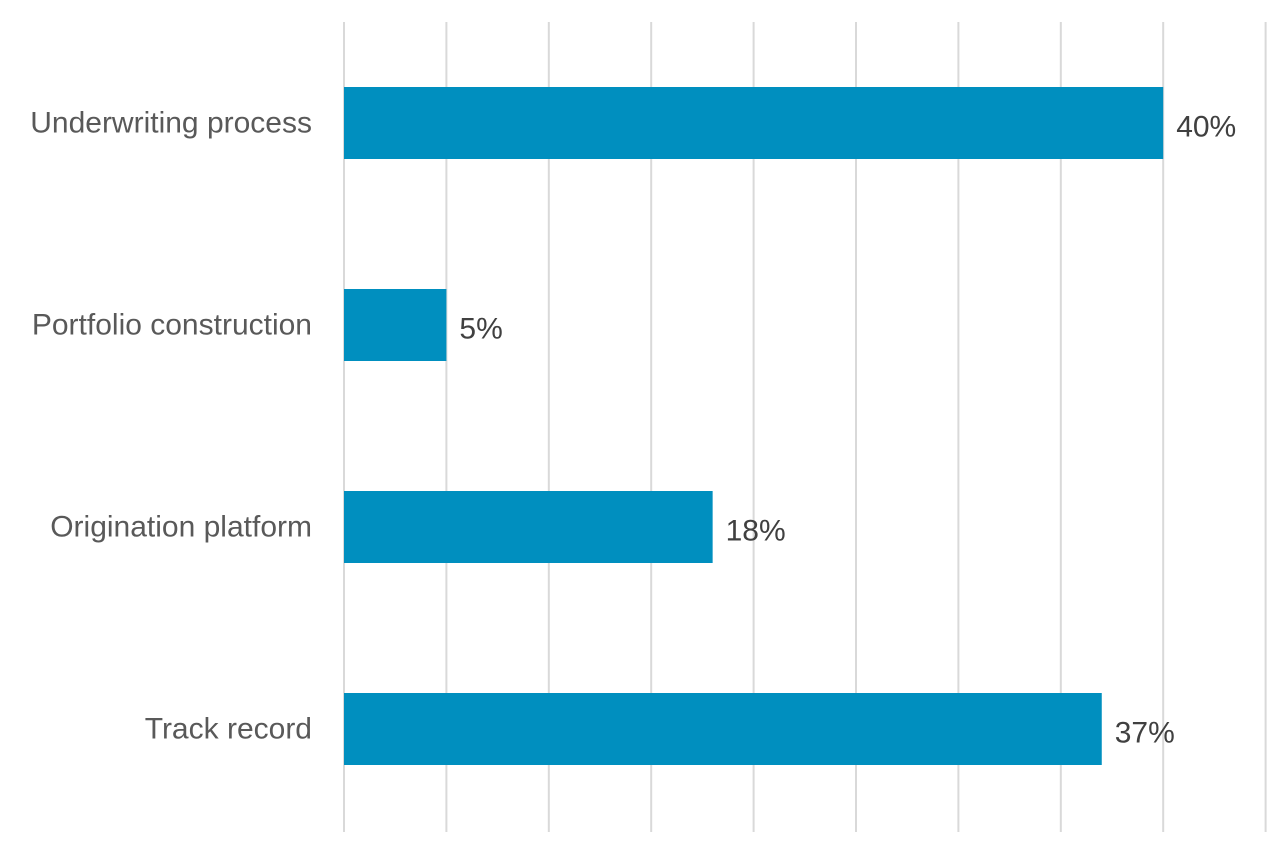 This screenshot has height=854, width=1287. Describe the element at coordinates (395, 325) in the screenshot. I see `bar-portfolio-construction` at that location.